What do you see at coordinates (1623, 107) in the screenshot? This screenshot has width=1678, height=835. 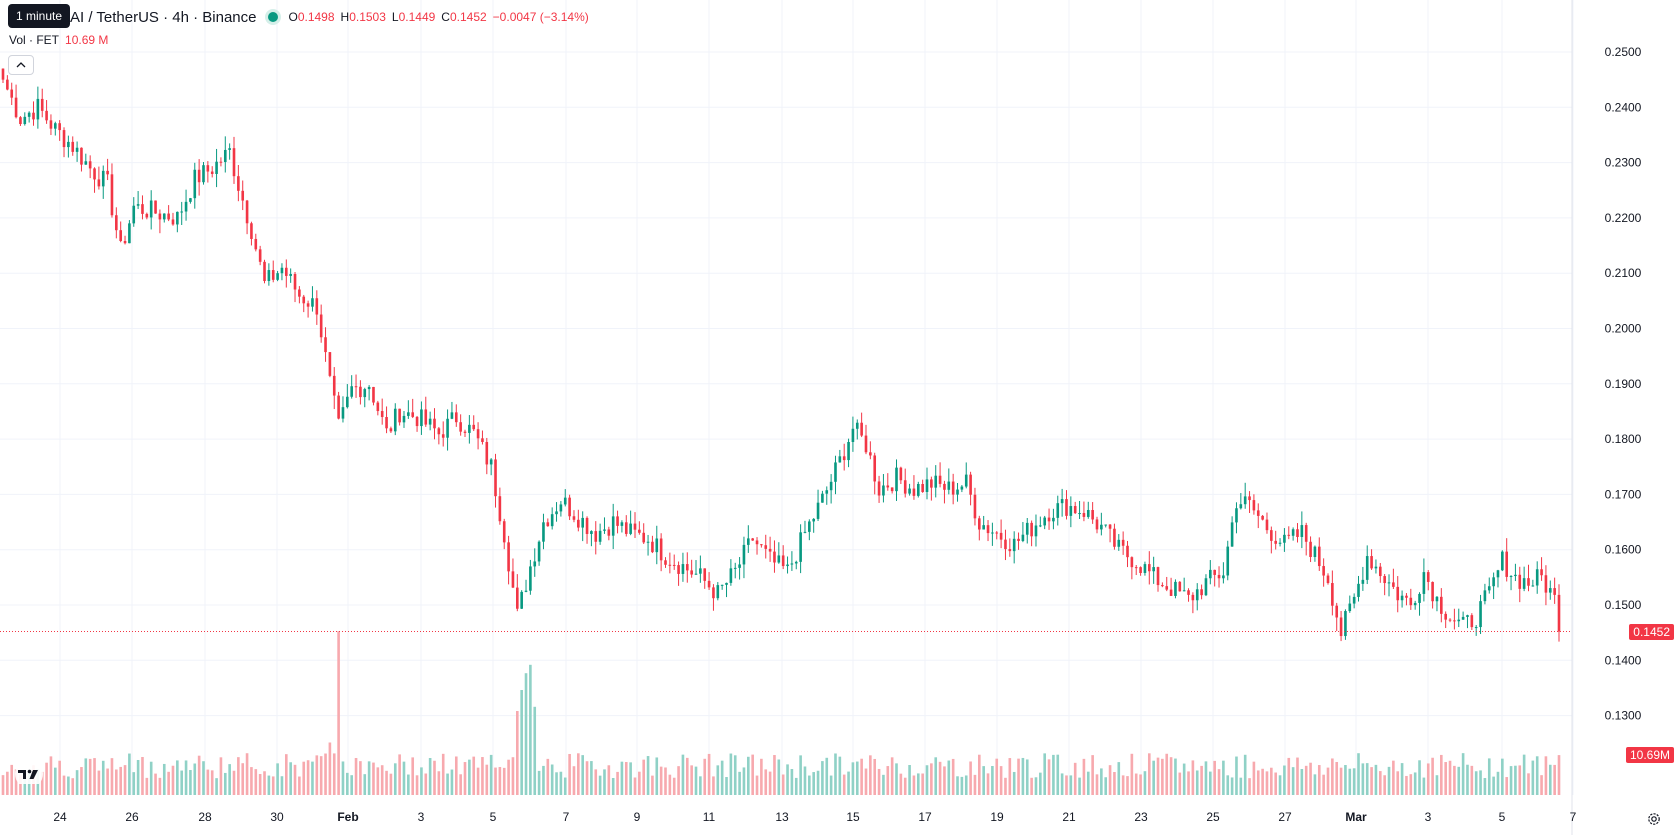 I see `price-tick-label: 0.2400` at bounding box center [1623, 107].